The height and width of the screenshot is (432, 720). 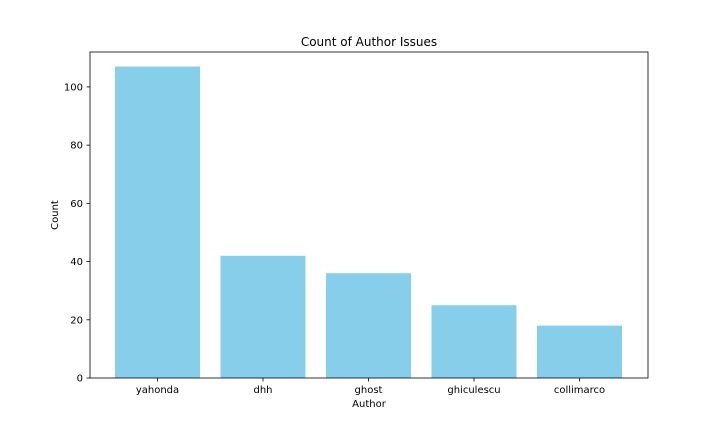 I want to click on y-tick-label: 20, so click(x=76, y=320).